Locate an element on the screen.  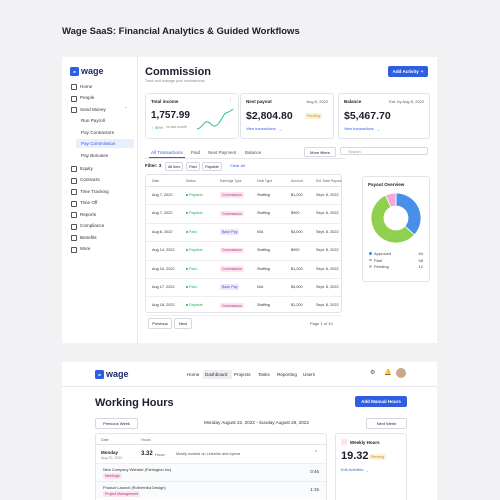
filter-chip: All time is located at coordinates (174, 166).